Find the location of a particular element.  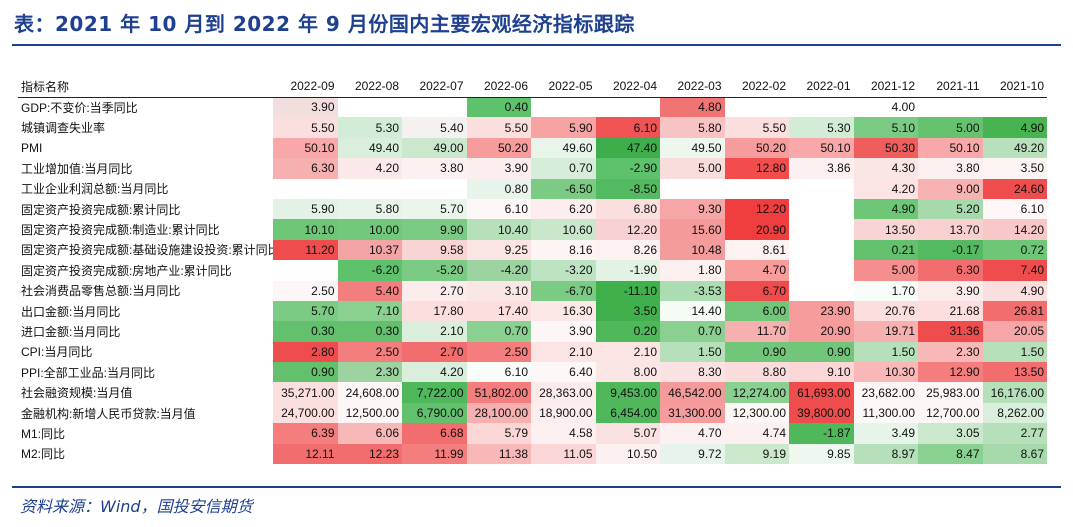

indicator-value-cell: 12,500.00 is located at coordinates (369, 413).